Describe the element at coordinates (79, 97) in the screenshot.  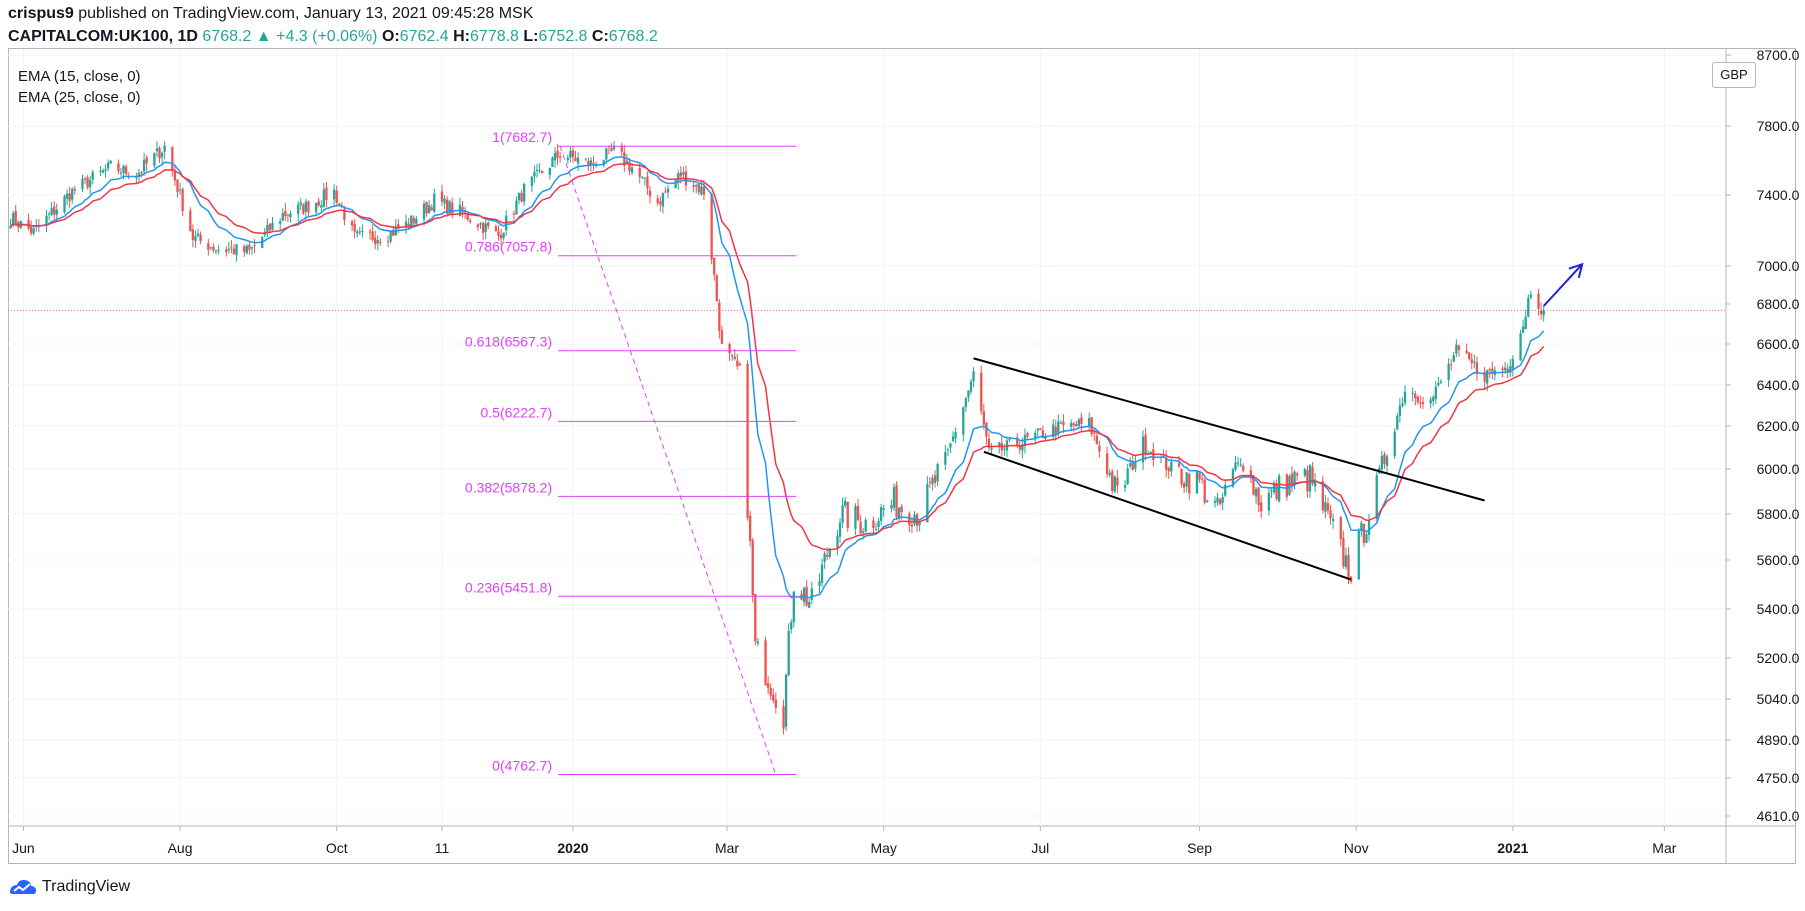
I see `legend-ema-25: EMA (25, close, 0)` at that location.